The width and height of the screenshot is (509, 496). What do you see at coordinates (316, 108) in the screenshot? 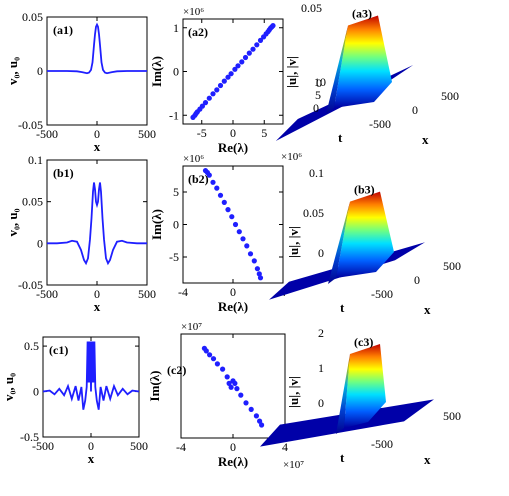
I see `t-tick-label: 0` at bounding box center [316, 108].